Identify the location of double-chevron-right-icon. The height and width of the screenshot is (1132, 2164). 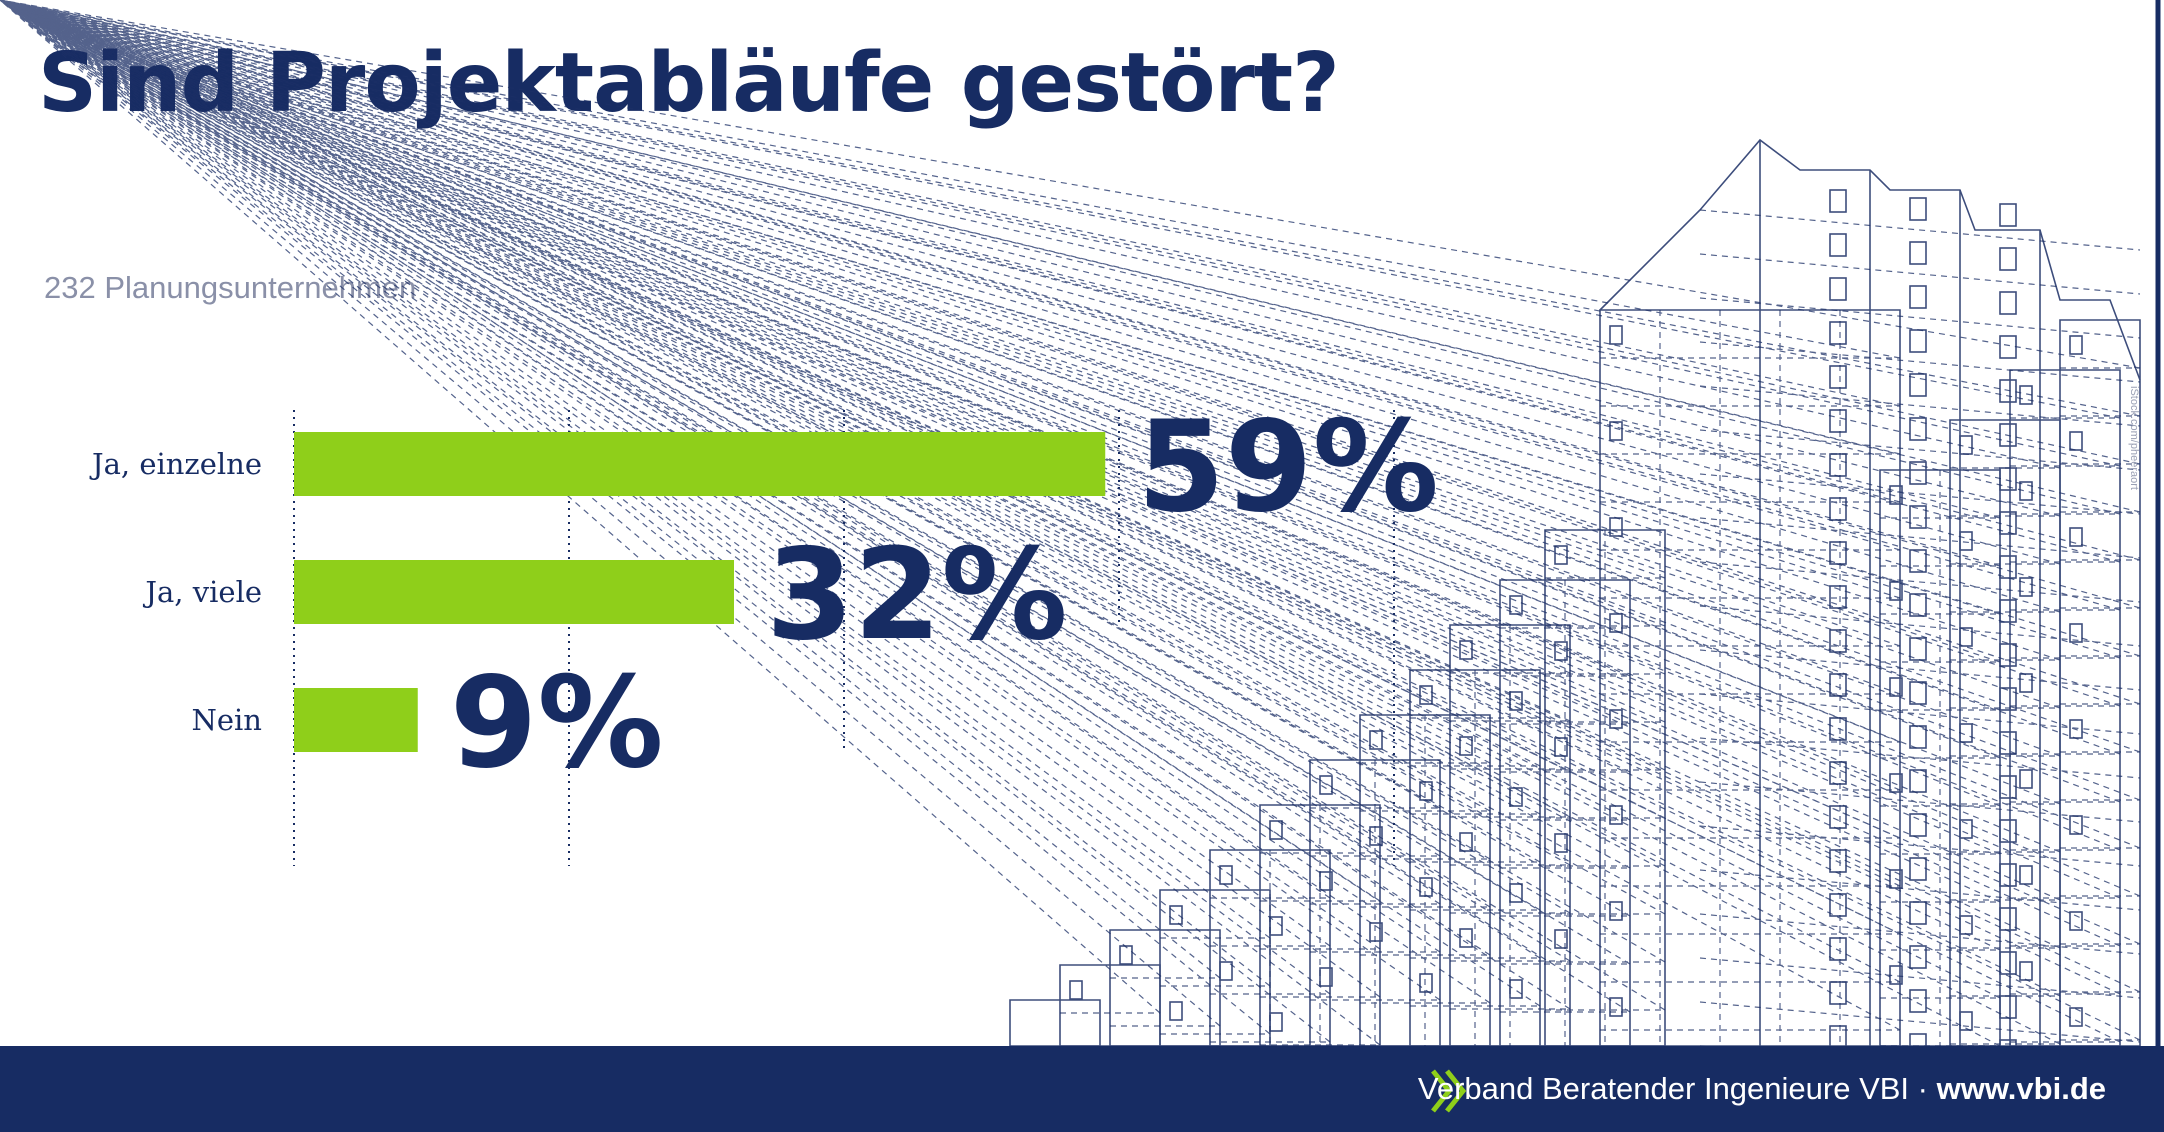
(1449, 1091).